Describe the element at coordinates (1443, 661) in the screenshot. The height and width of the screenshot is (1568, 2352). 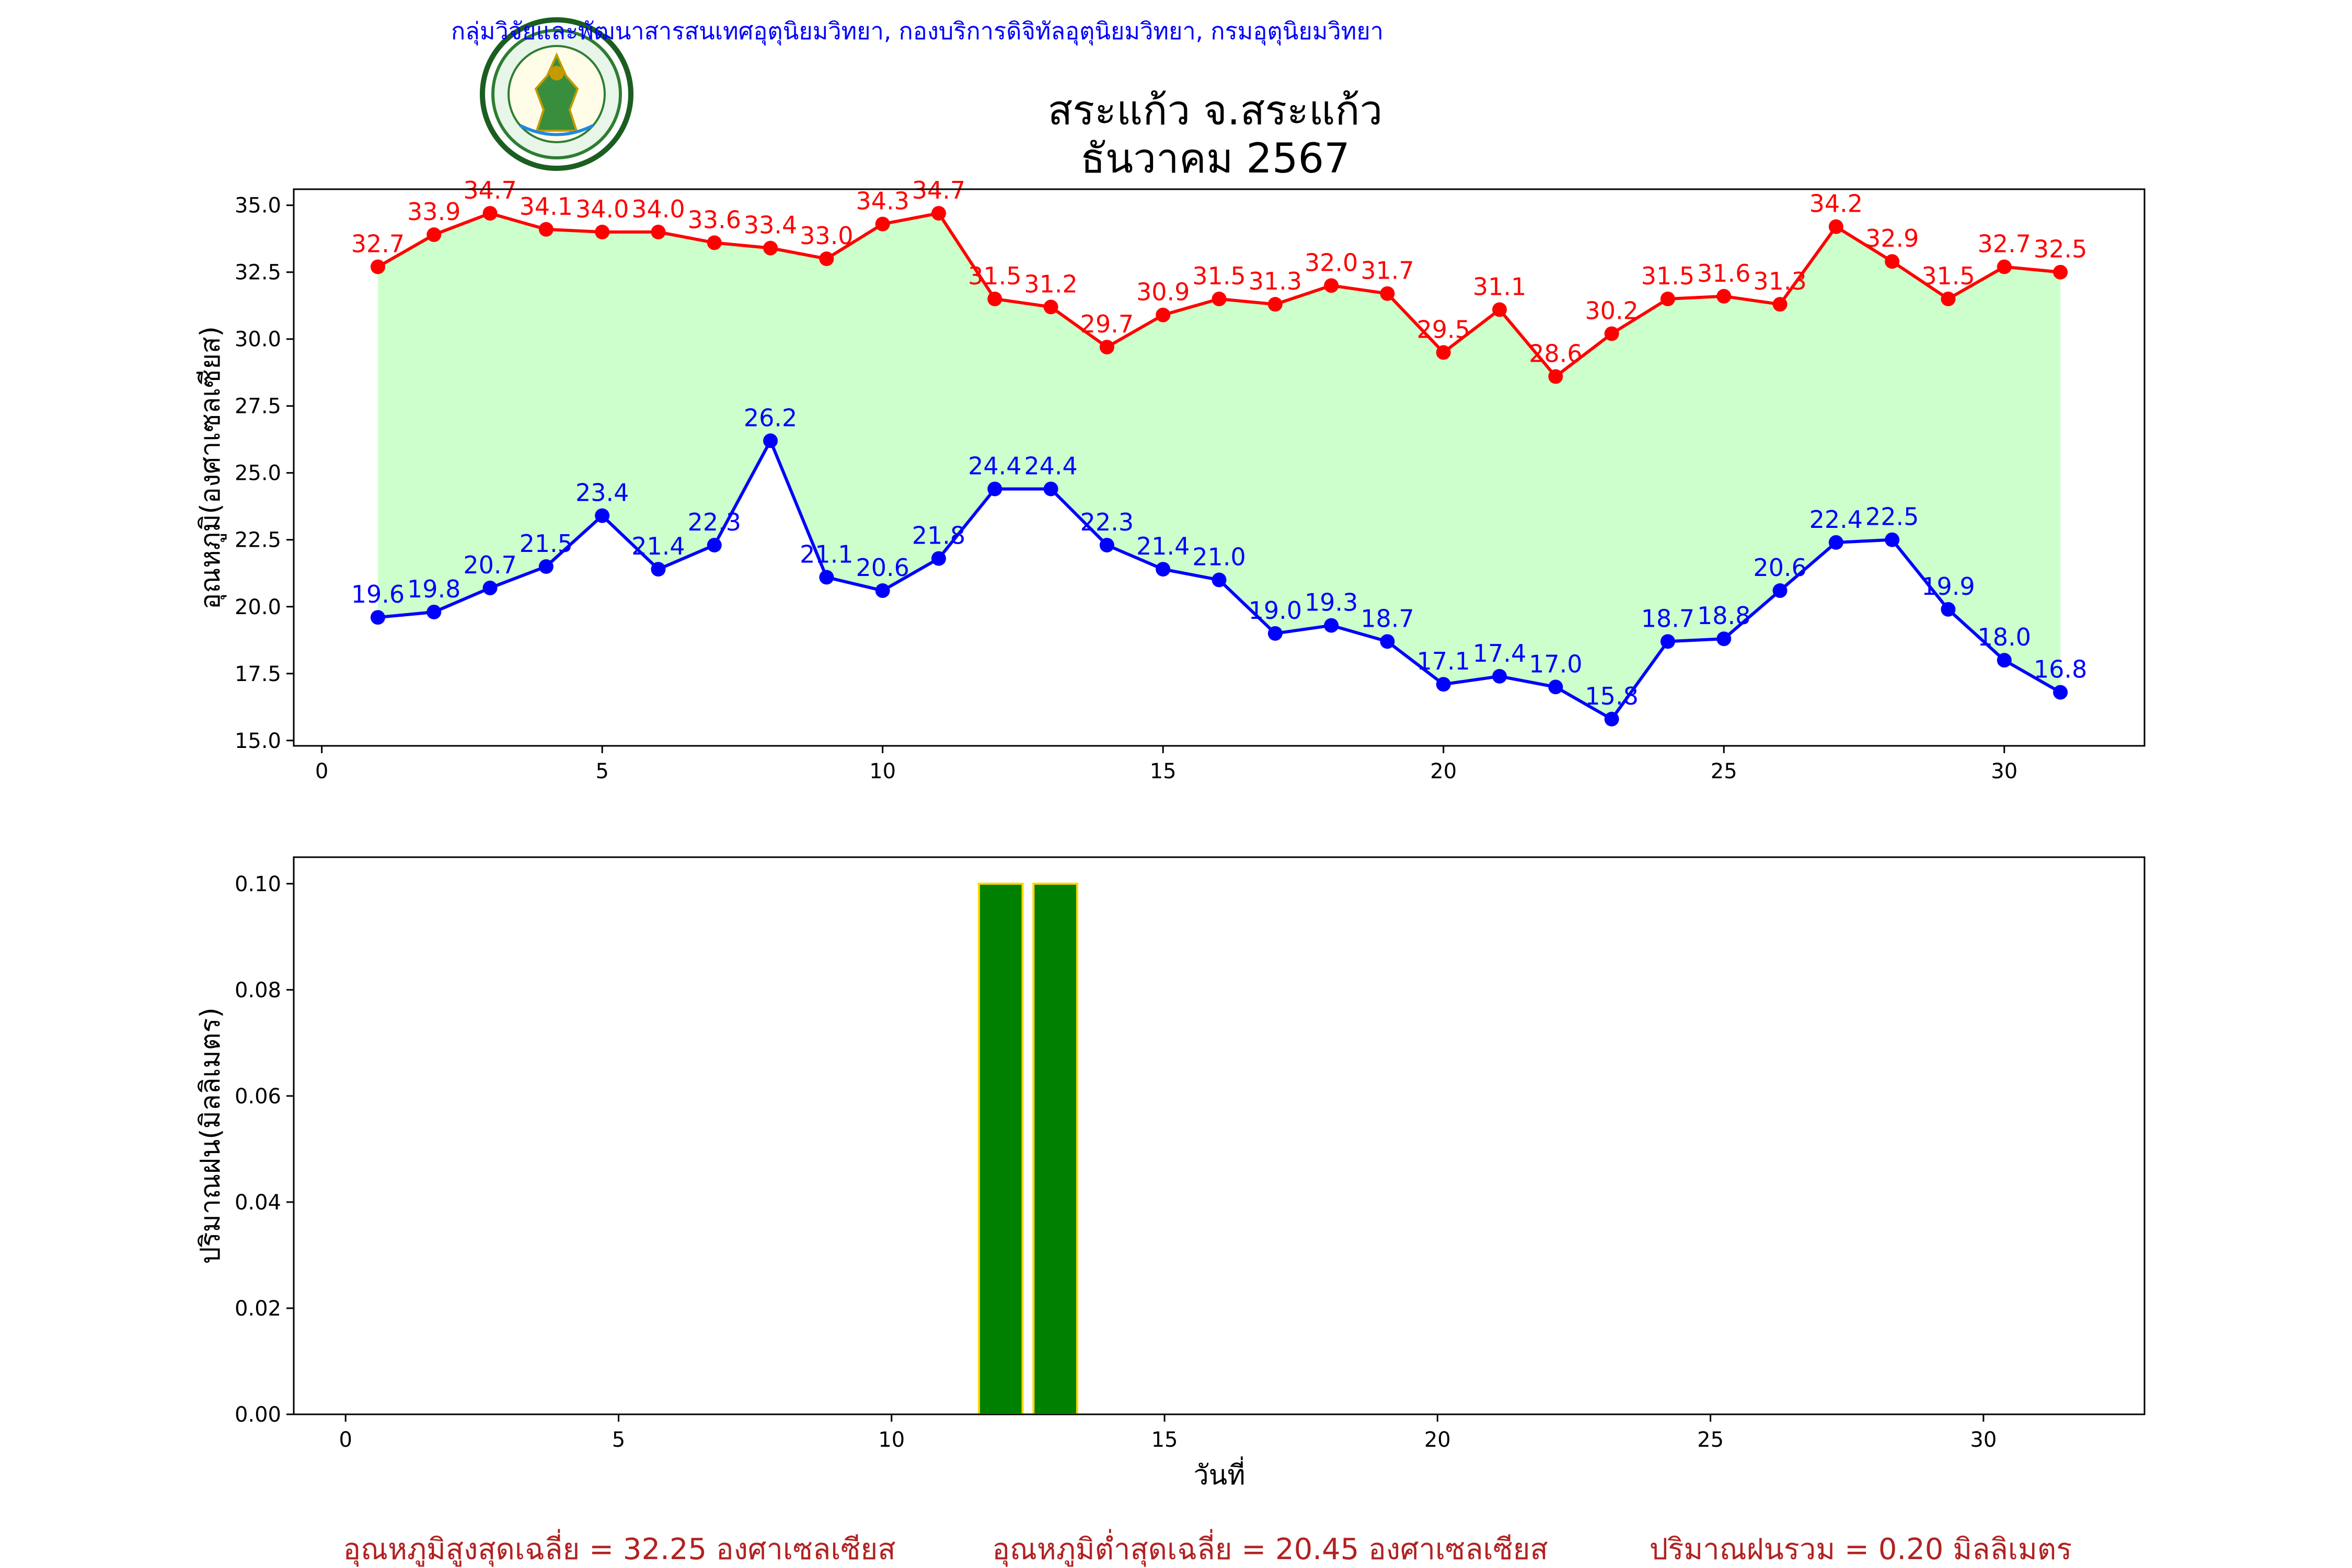
I see `min-temperature-data-label: 17.1` at that location.